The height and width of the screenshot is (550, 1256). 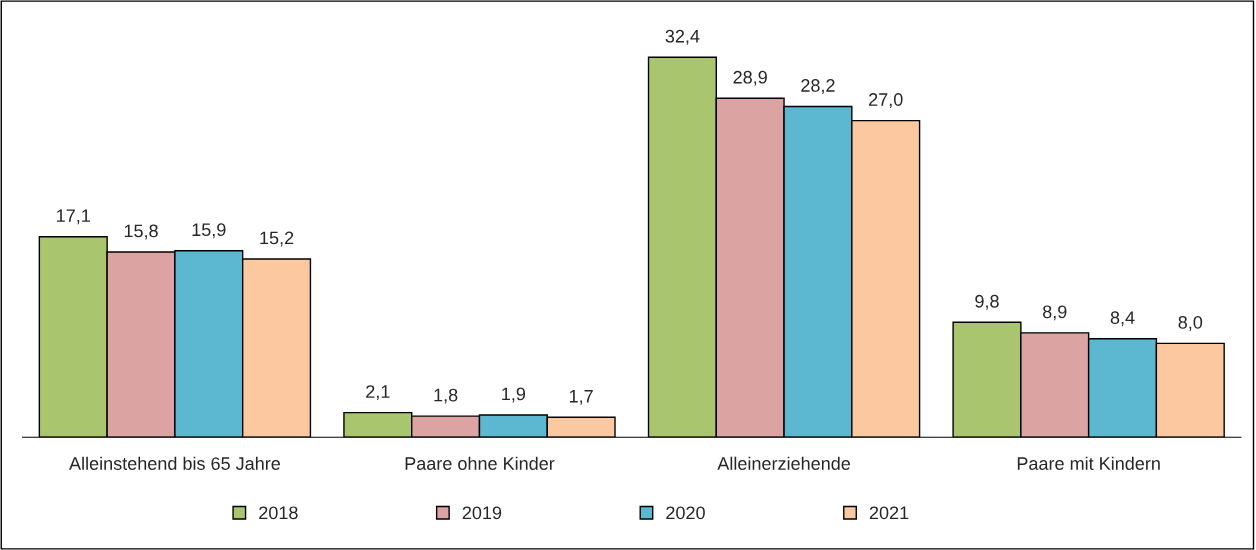 What do you see at coordinates (514, 395) in the screenshot?
I see `data-label: 1,9` at bounding box center [514, 395].